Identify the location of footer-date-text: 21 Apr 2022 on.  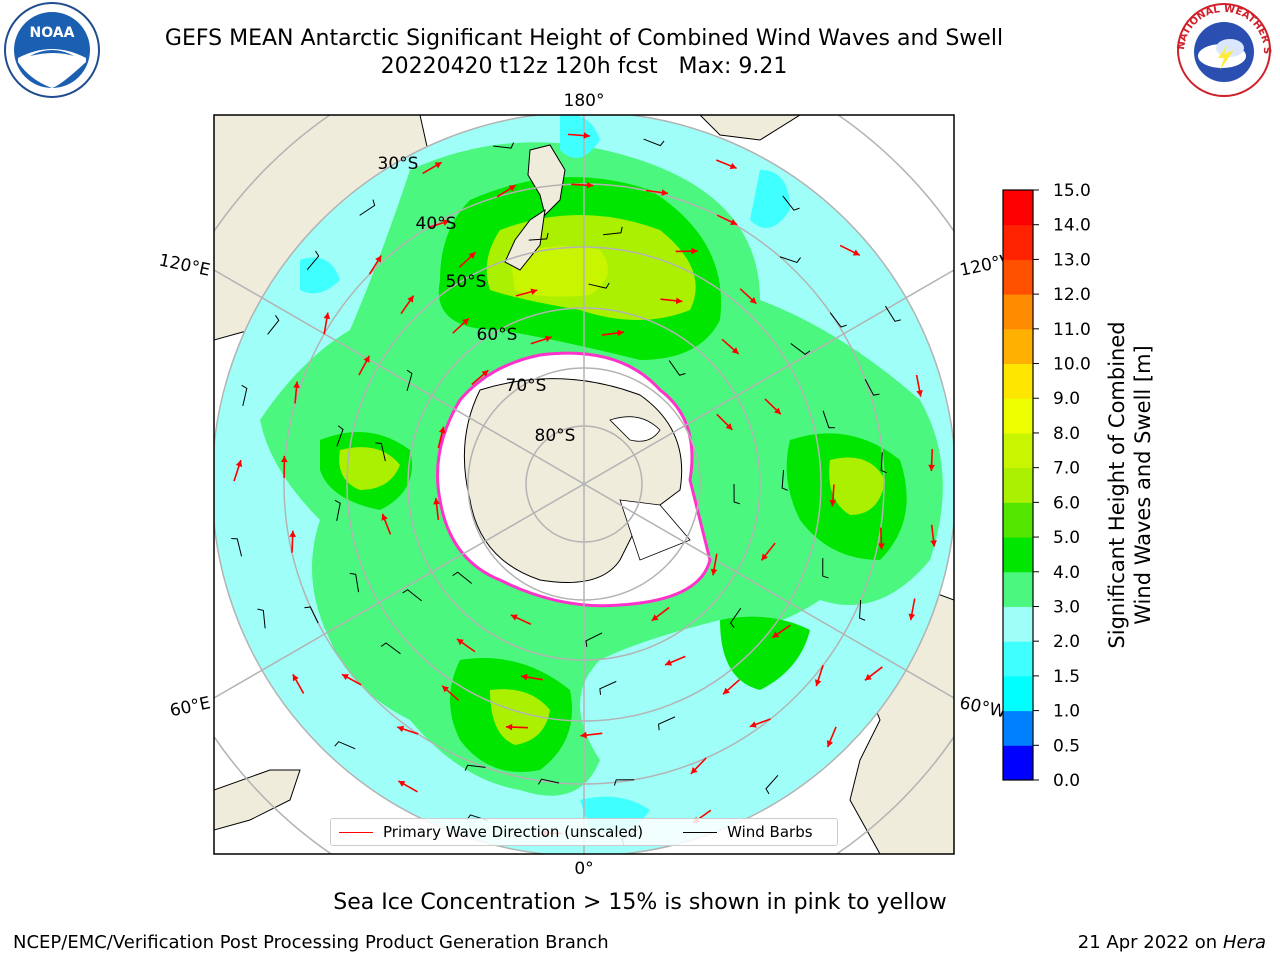
(1147, 942).